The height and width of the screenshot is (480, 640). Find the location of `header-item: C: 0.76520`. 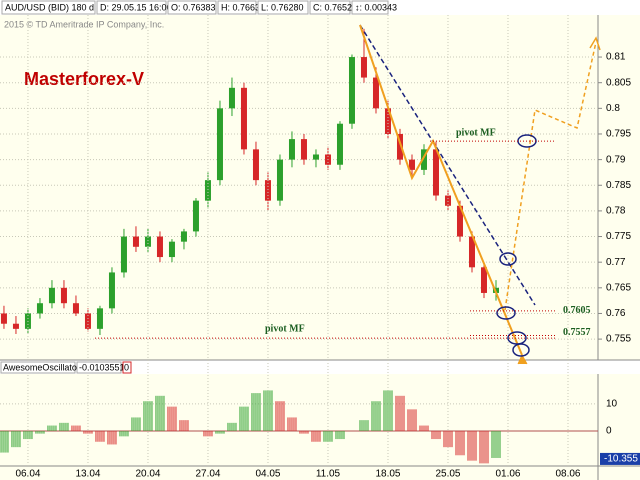

header-item: C: 0.76520 is located at coordinates (335, 7).